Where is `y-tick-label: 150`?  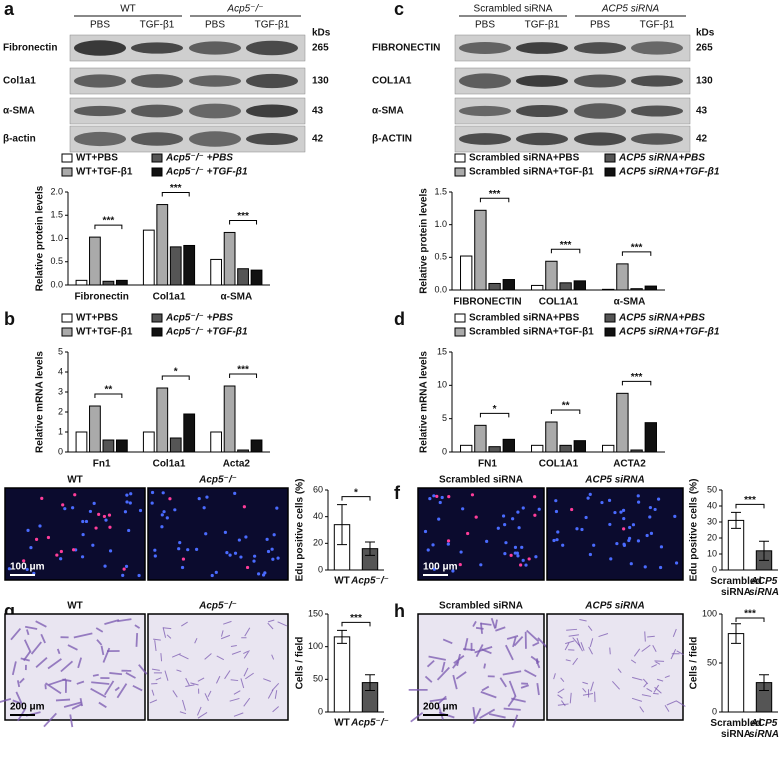 y-tick-label: 150 is located at coordinates (315, 613).